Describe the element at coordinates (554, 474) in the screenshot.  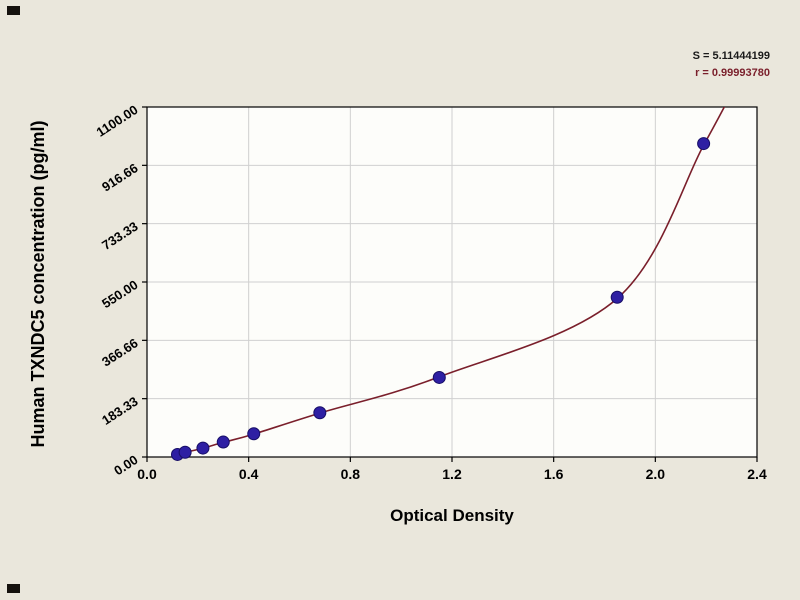
I see `x-tick-label: 1.6` at that location.